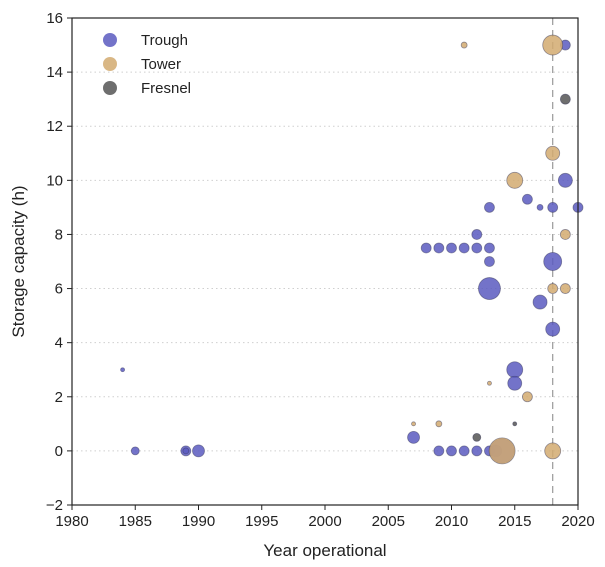  Describe the element at coordinates (59, 451) in the screenshot. I see `y-tick-label: 0` at that location.